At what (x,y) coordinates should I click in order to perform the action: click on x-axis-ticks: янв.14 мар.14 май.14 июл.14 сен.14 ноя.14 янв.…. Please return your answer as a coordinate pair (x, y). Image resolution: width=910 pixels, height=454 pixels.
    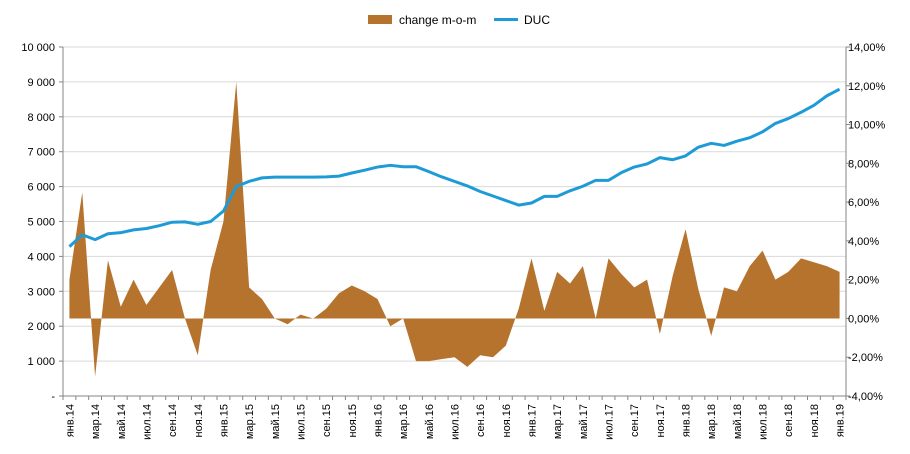
    Looking at the image, I should click on (454, 418).